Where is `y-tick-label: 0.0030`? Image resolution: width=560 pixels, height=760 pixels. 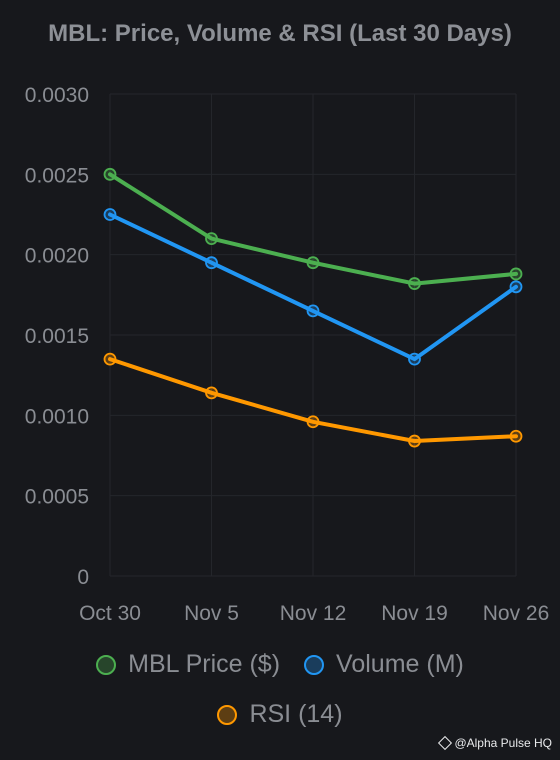
y-tick-label: 0.0030 is located at coordinates (57, 95).